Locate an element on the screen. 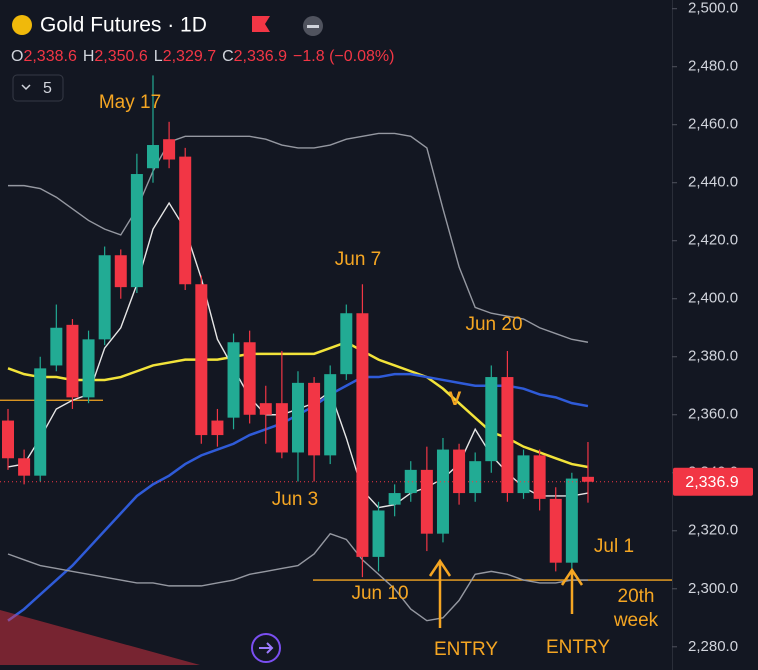 This screenshot has width=758, height=670. replay-button is located at coordinates (266, 648).